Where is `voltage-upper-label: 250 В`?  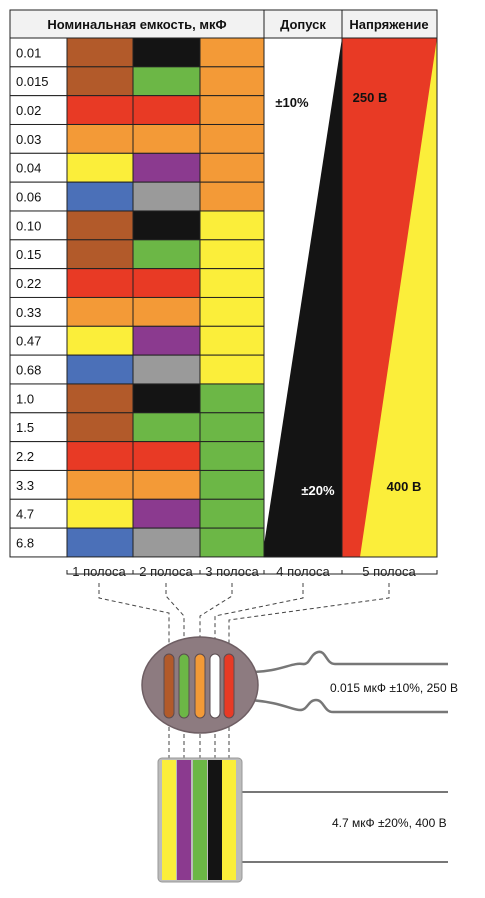
voltage-upper-label: 250 В is located at coordinates (370, 97).